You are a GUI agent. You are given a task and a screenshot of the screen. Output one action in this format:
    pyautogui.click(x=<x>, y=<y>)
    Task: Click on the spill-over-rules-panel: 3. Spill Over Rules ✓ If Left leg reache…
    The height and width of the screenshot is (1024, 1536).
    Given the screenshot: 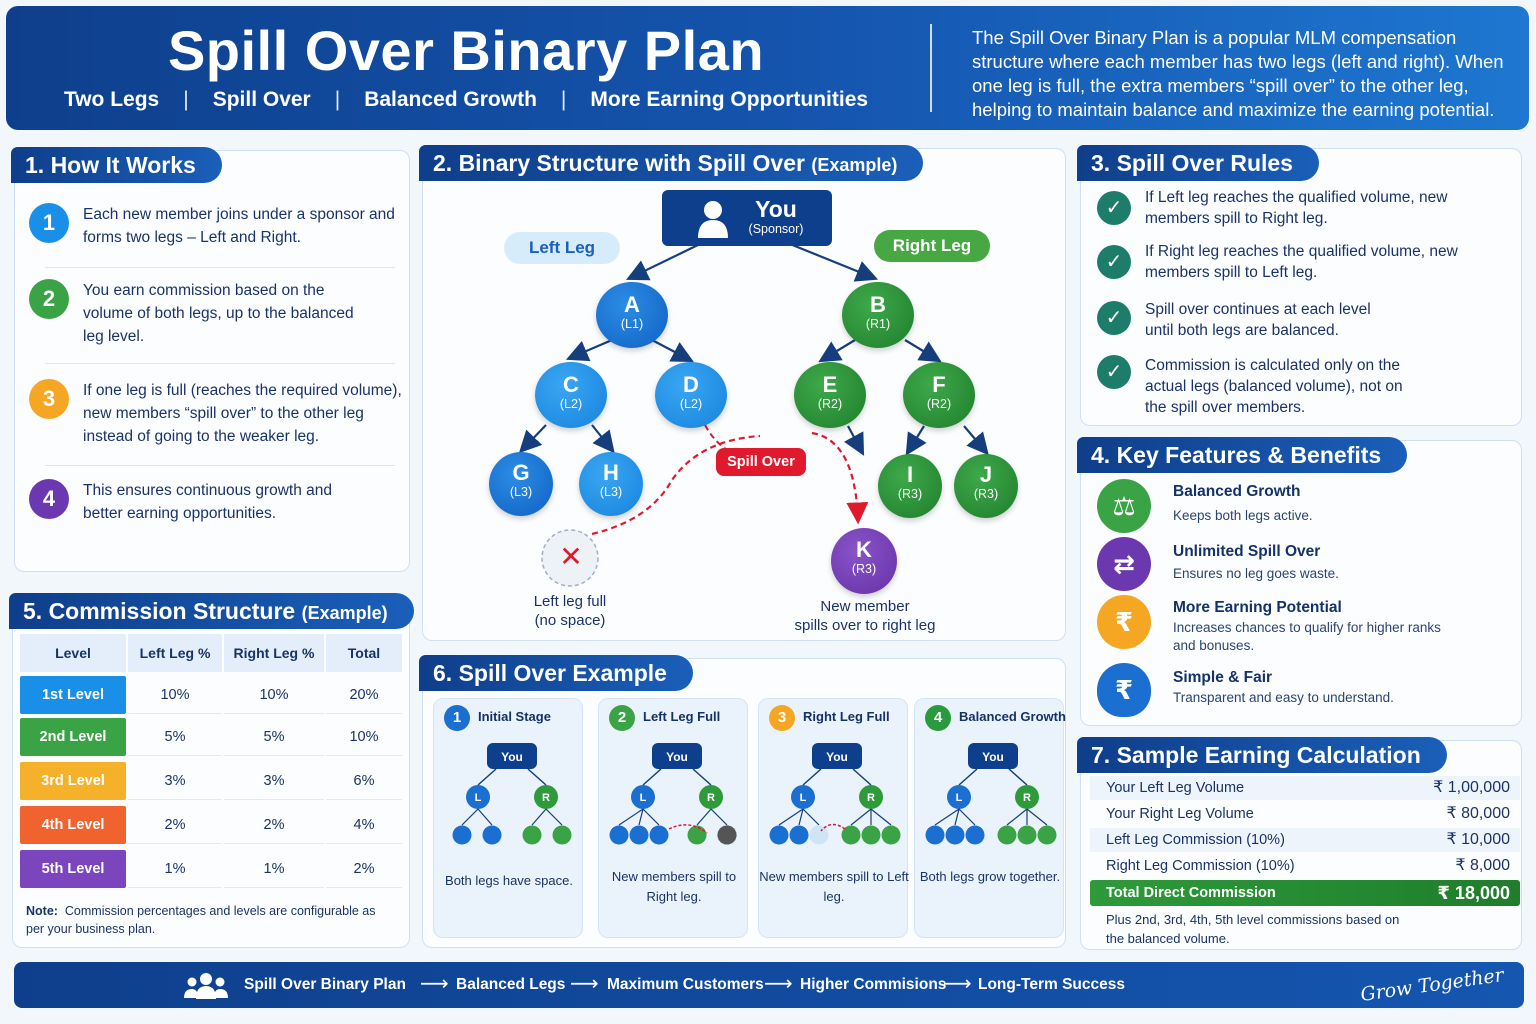 What is the action you would take?
    pyautogui.click(x=1299, y=285)
    